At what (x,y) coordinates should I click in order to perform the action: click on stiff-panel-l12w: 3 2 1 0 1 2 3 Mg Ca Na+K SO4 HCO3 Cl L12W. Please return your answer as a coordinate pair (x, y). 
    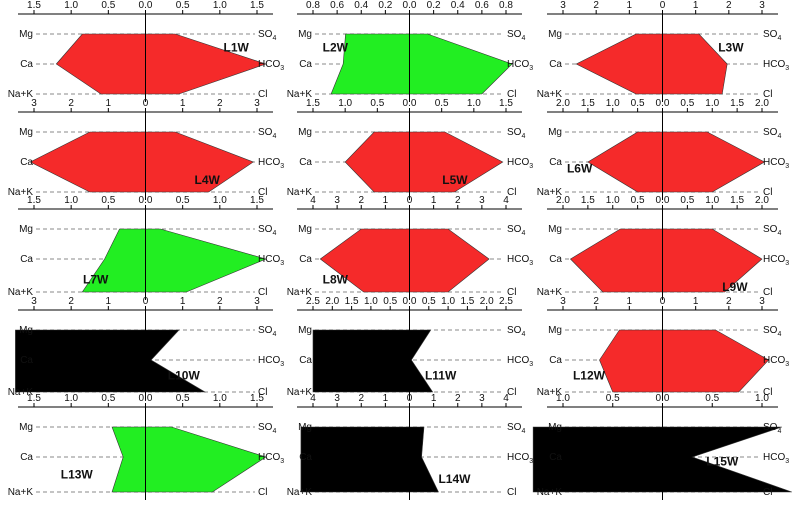
    Looking at the image, I should click on (663, 348).